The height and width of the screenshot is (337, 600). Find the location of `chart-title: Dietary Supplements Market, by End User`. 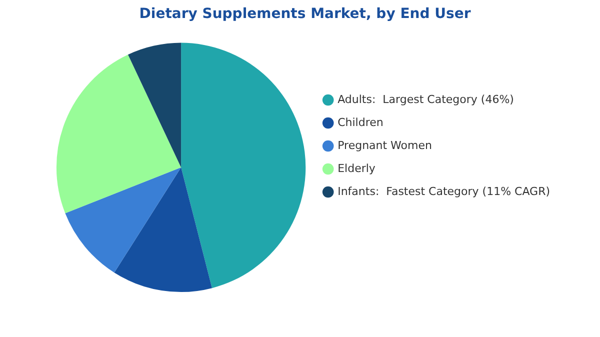

chart-title: Dietary Supplements Market, by End User is located at coordinates (305, 14).